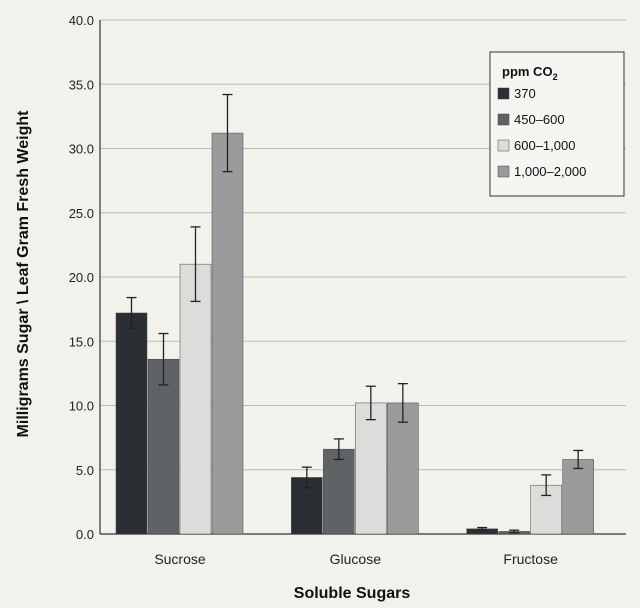 The image size is (640, 608). I want to click on legend: ppm CO2 370 450–600 600–1,000 1,000–2,000, so click(557, 124).